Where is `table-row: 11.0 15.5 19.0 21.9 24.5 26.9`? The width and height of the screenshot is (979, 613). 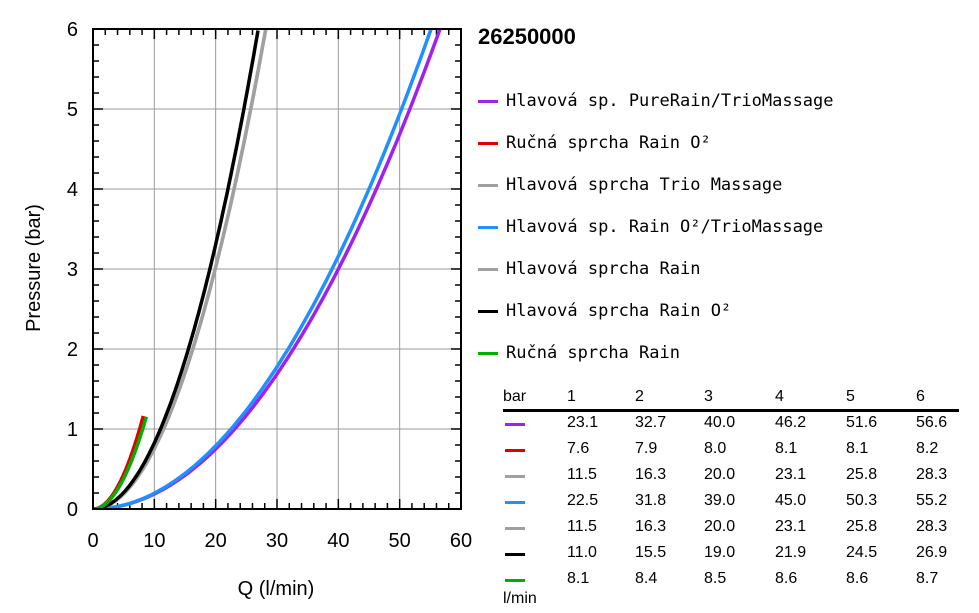 table-row: 11.0 15.5 19.0 21.9 24.5 26.9 is located at coordinates (731, 555).